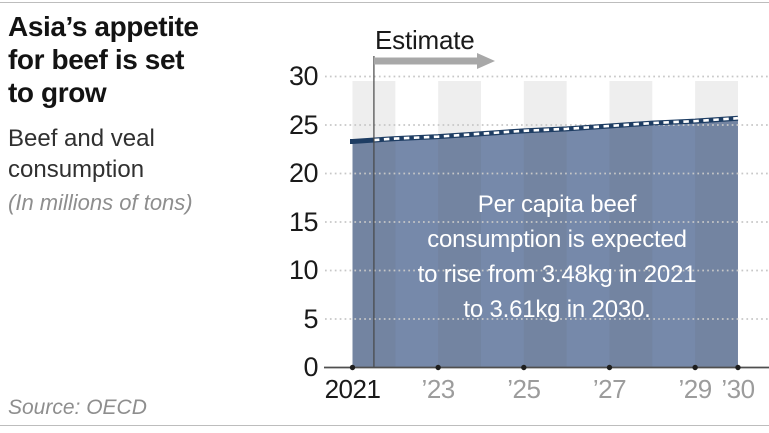 The height and width of the screenshot is (433, 769). Describe the element at coordinates (524, 389) in the screenshot. I see `x-tick-label: ’25` at that location.